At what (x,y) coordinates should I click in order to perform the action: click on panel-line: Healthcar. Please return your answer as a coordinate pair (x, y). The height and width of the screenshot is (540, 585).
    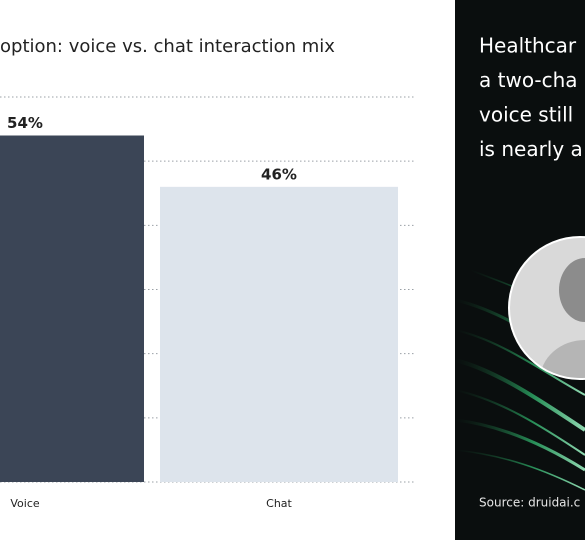
    Looking at the image, I should click on (528, 46).